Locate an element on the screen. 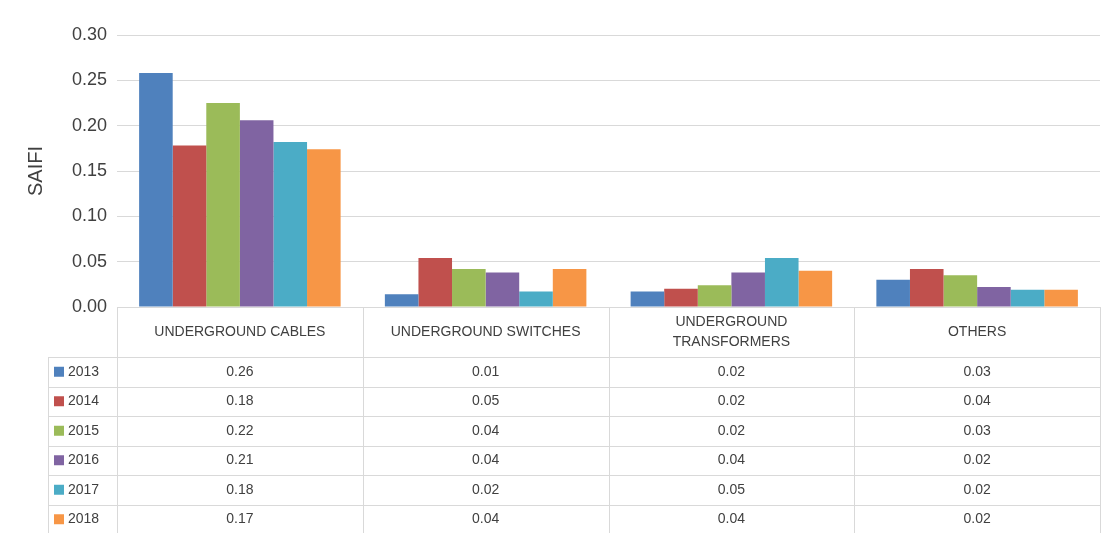 Image resolution: width=1114 pixels, height=533 pixels. y-tick-label: 0.20 is located at coordinates (89, 124).